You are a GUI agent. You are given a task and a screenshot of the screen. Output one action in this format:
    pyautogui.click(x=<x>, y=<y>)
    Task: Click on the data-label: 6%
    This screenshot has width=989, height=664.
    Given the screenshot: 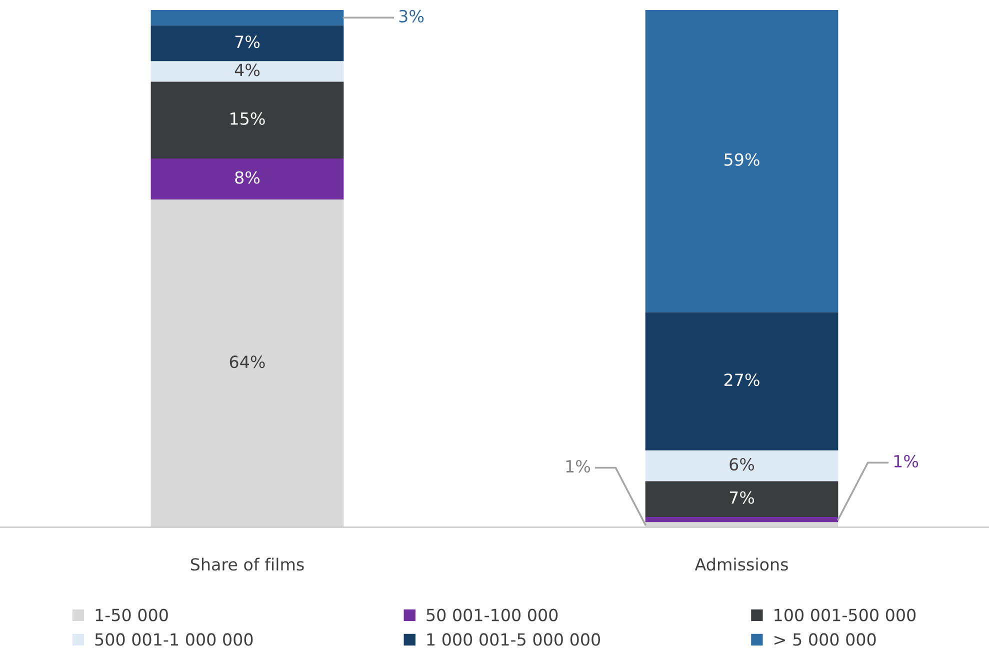 What is the action you would take?
    pyautogui.click(x=742, y=464)
    